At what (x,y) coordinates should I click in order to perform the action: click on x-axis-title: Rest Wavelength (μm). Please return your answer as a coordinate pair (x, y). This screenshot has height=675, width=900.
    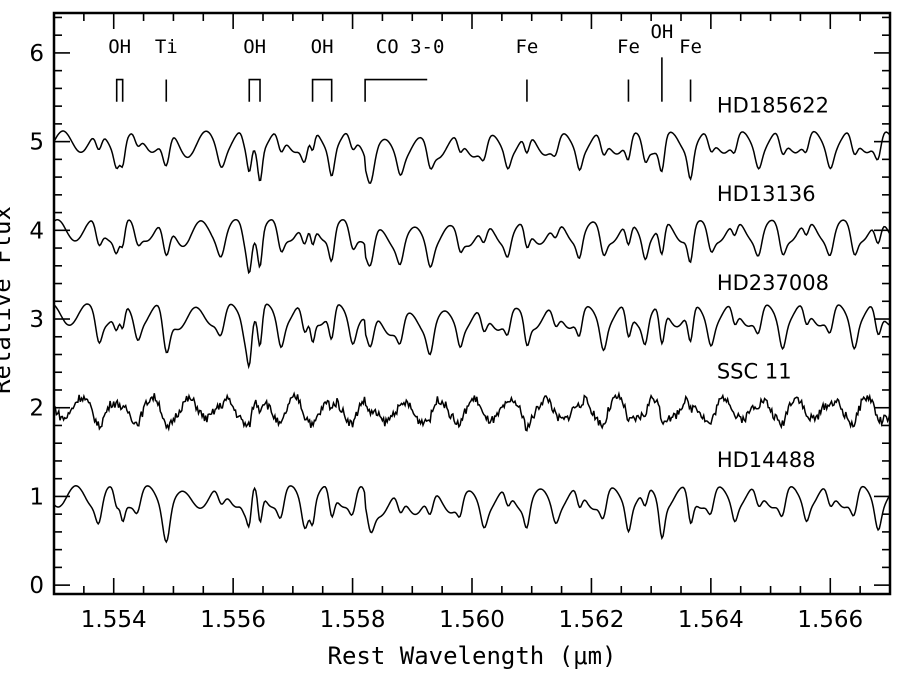
    Looking at the image, I should click on (472, 656).